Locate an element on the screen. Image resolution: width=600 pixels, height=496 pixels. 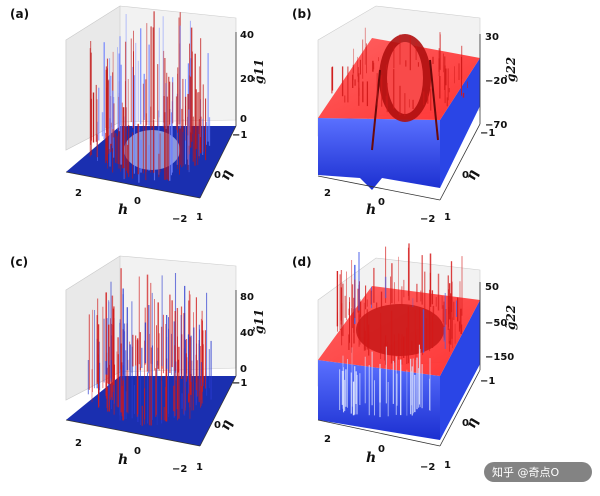
panel-d-front-wall is located at coordinates (379, 400).